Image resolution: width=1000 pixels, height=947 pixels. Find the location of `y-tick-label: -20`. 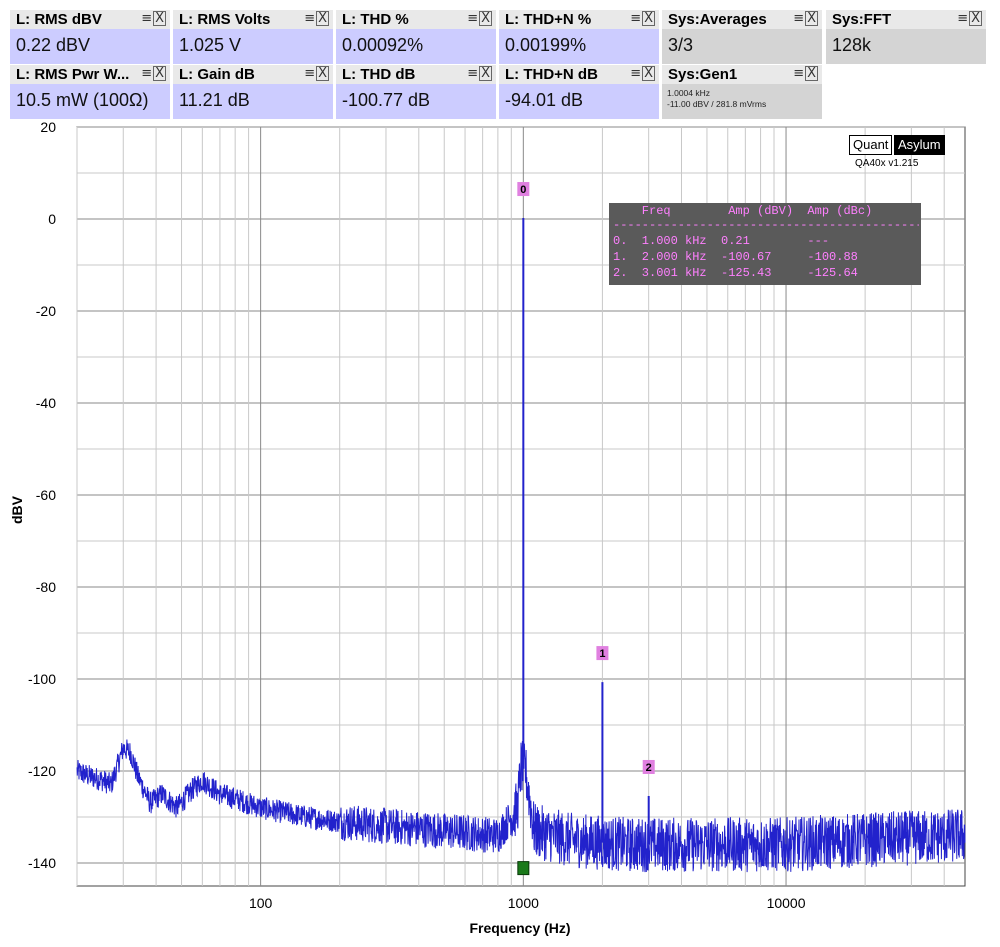

y-tick-label: -20 is located at coordinates (46, 311).